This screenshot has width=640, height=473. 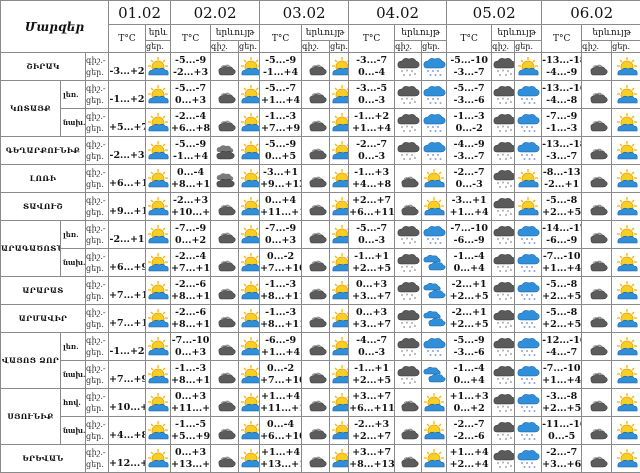 What do you see at coordinates (190, 341) in the screenshot?
I see `temperature-night: -7...-10` at bounding box center [190, 341].